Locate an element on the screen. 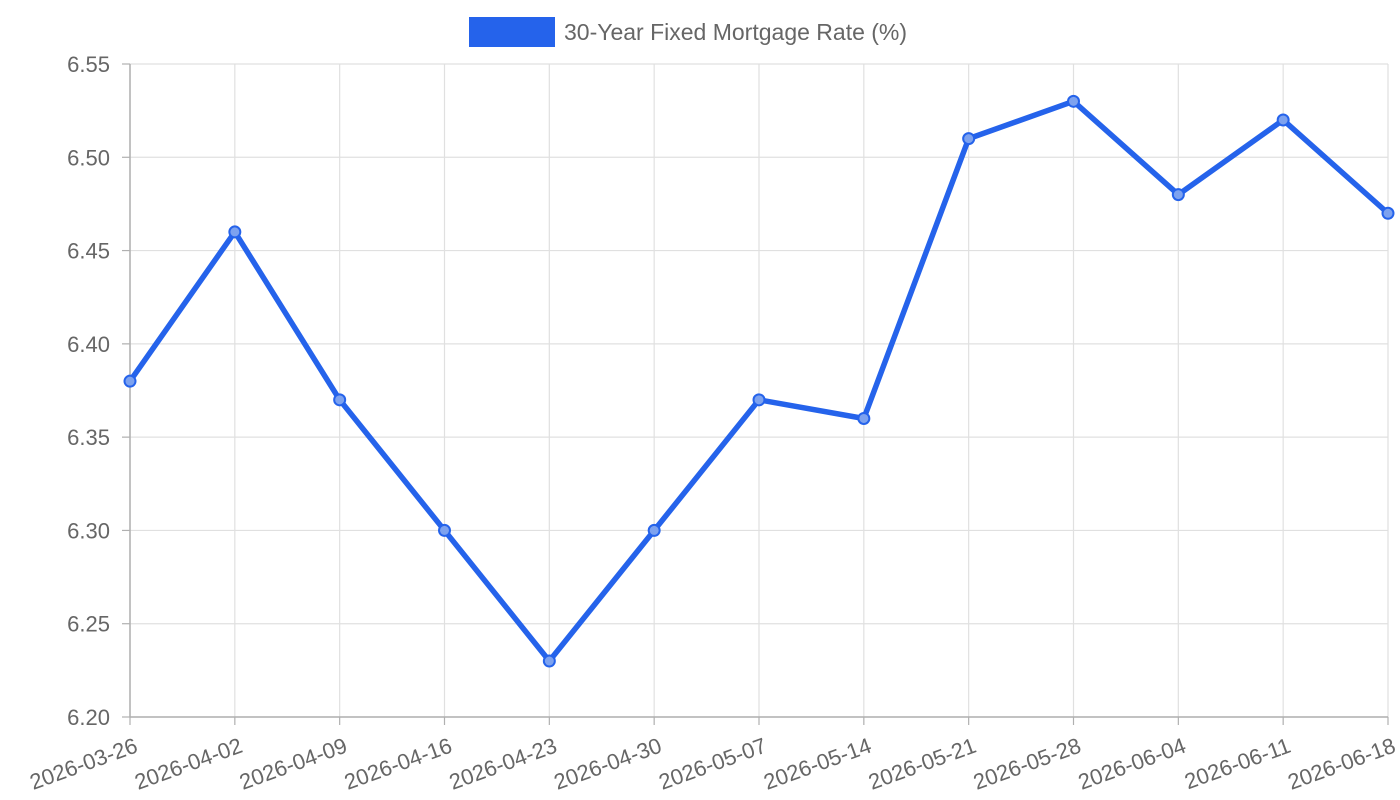 Image resolution: width=1400 pixels, height=800 pixels. legend: 30-Year Fixed Mortgage Rate (%) is located at coordinates (688, 32).